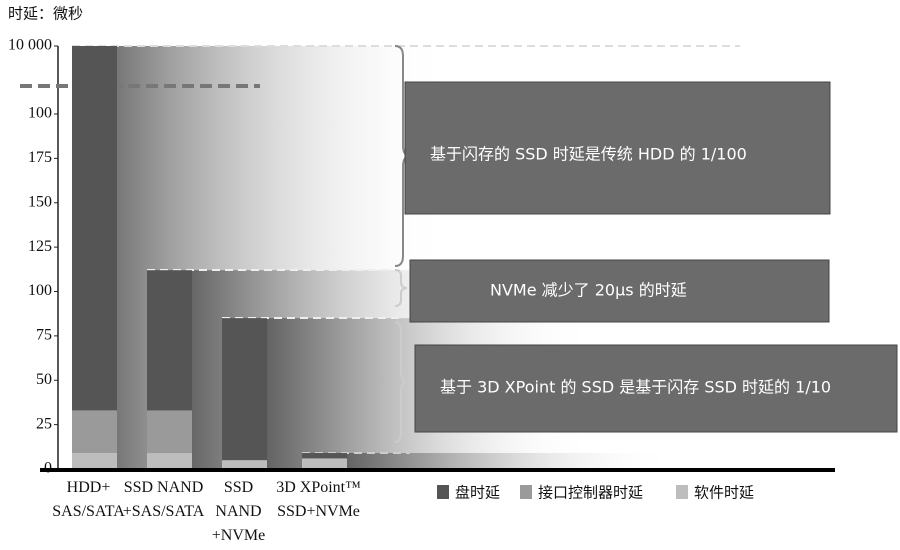 The height and width of the screenshot is (550, 900). Describe the element at coordinates (588, 290) in the screenshot. I see `annotation: NVMe 减少了 20μs 的时延` at that location.